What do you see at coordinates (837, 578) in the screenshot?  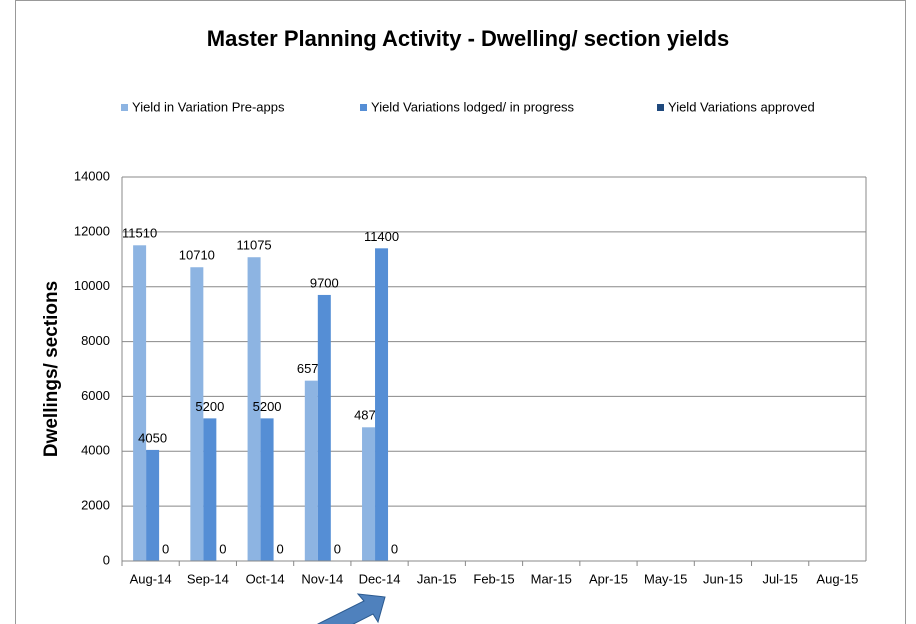 I see `x-tick-label: Aug-15` at bounding box center [837, 578].